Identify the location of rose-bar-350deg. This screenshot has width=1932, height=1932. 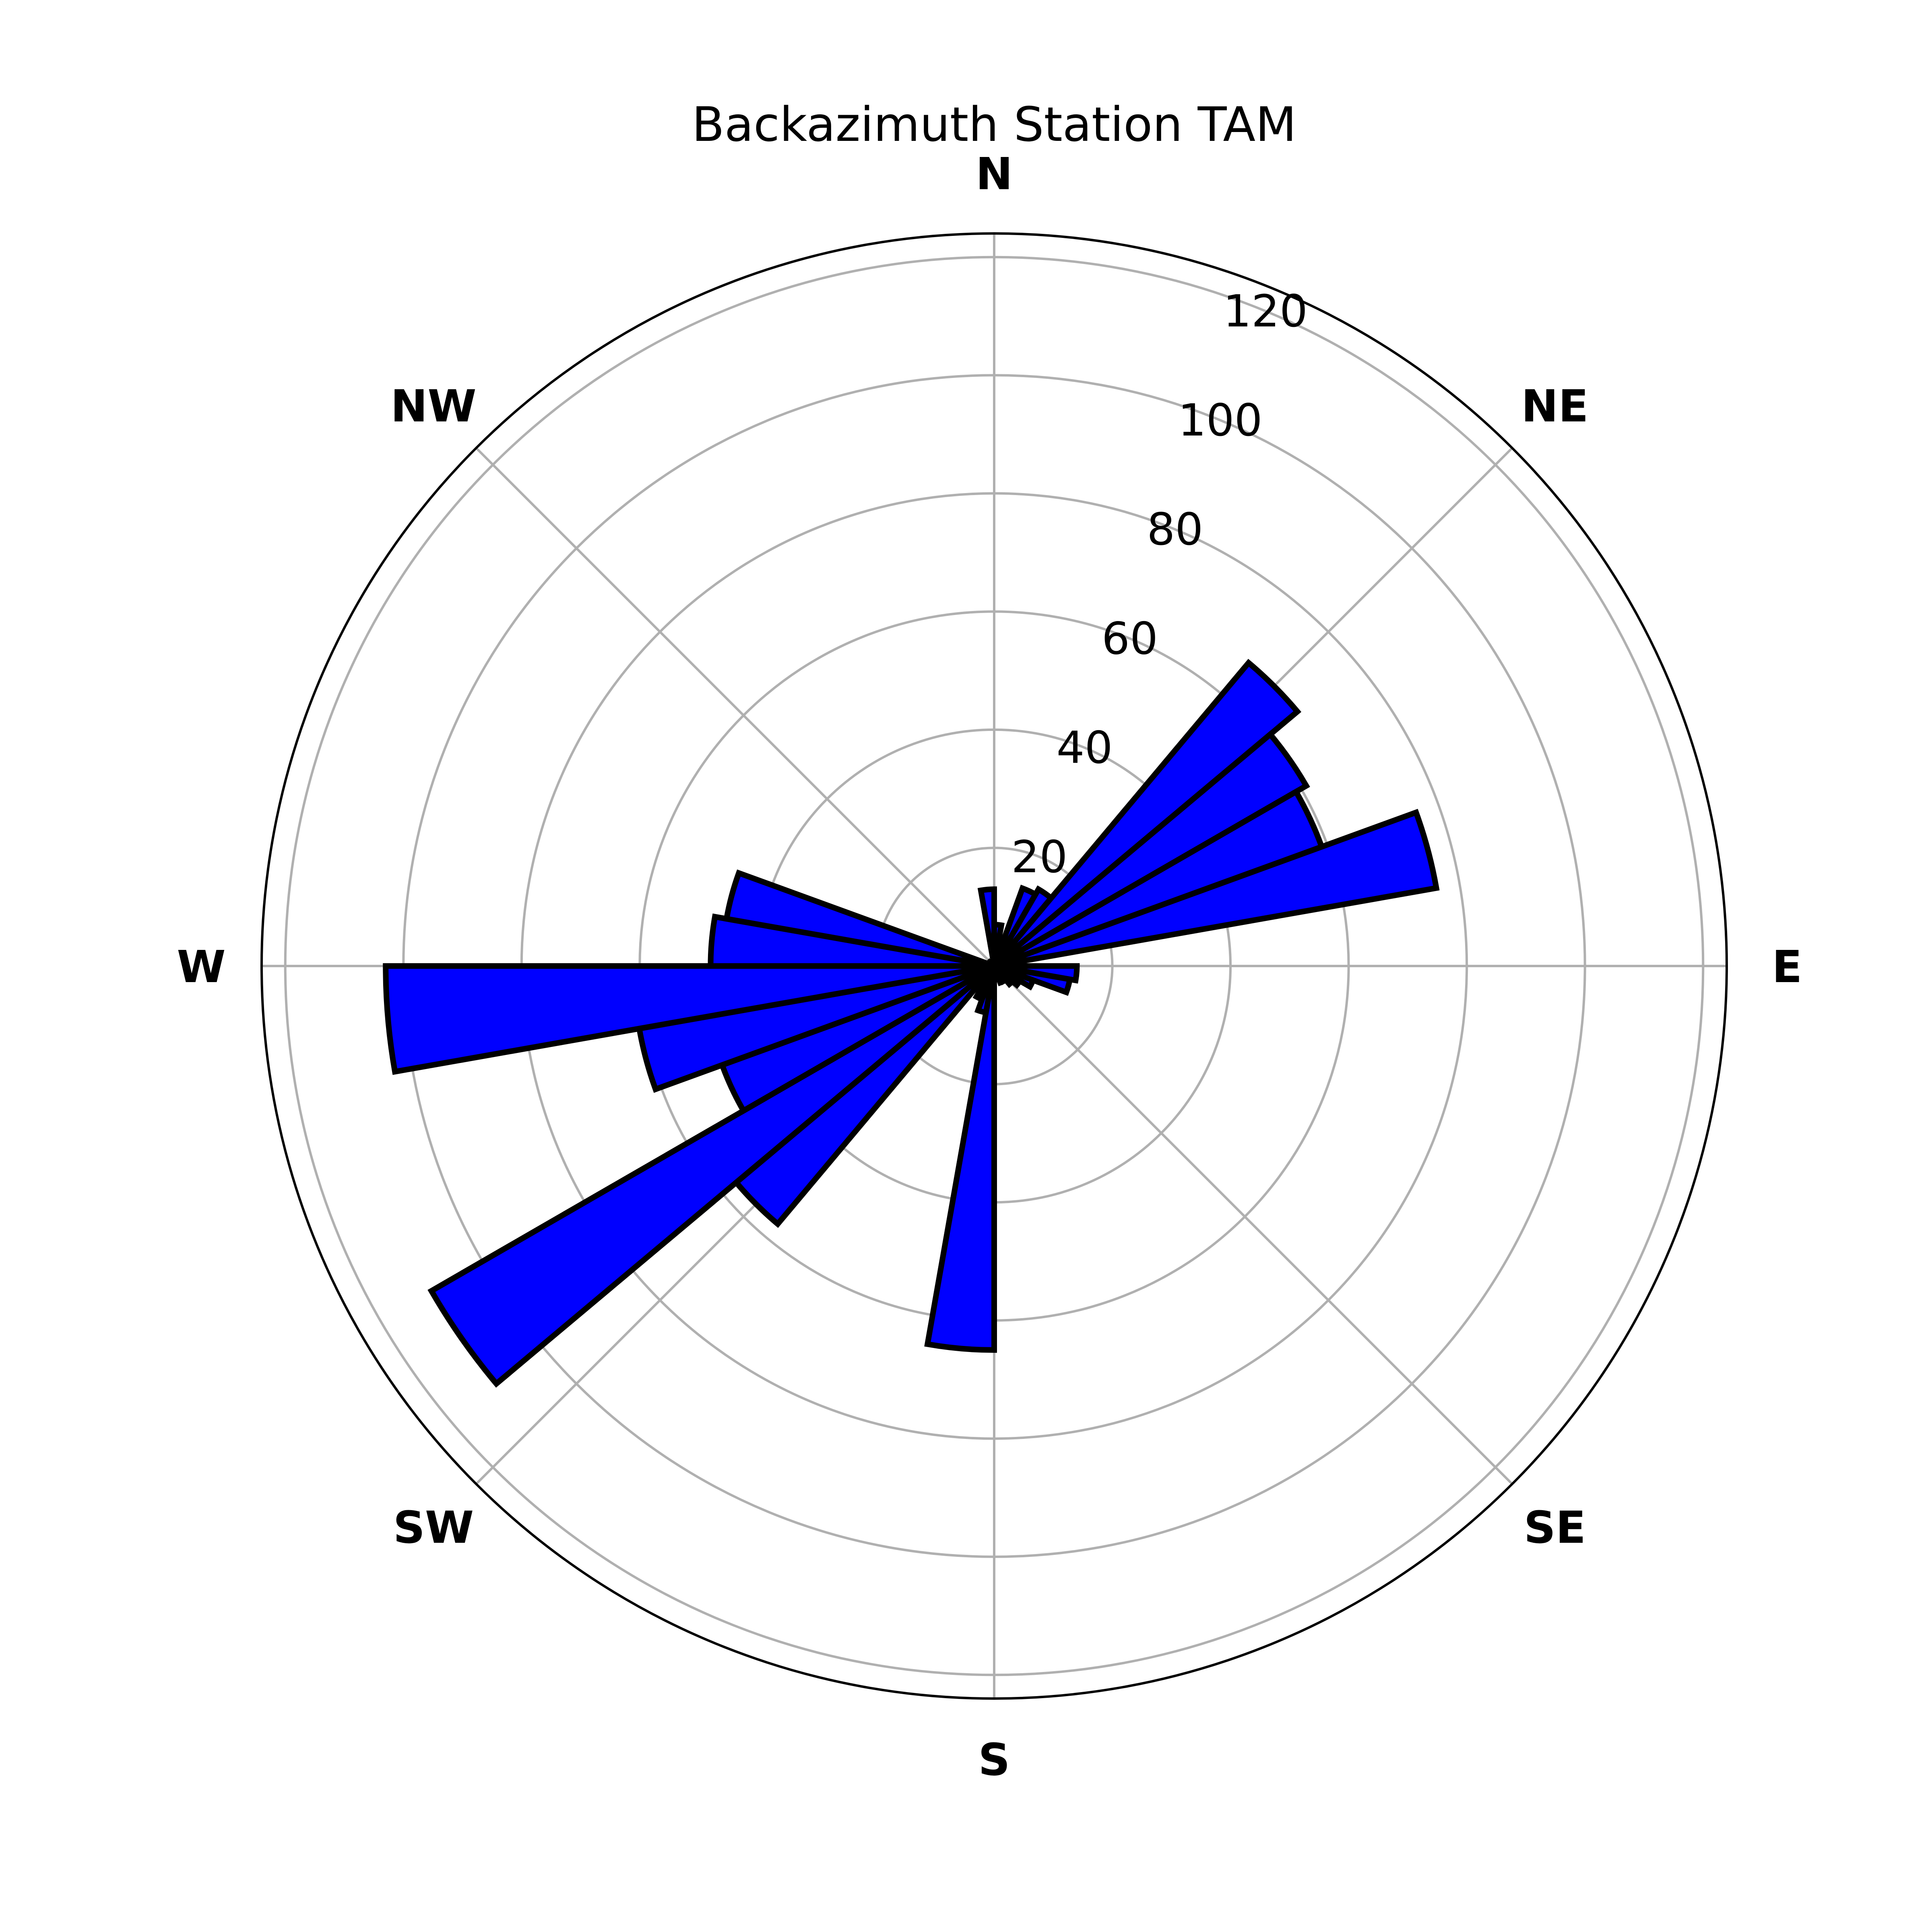
(987, 926).